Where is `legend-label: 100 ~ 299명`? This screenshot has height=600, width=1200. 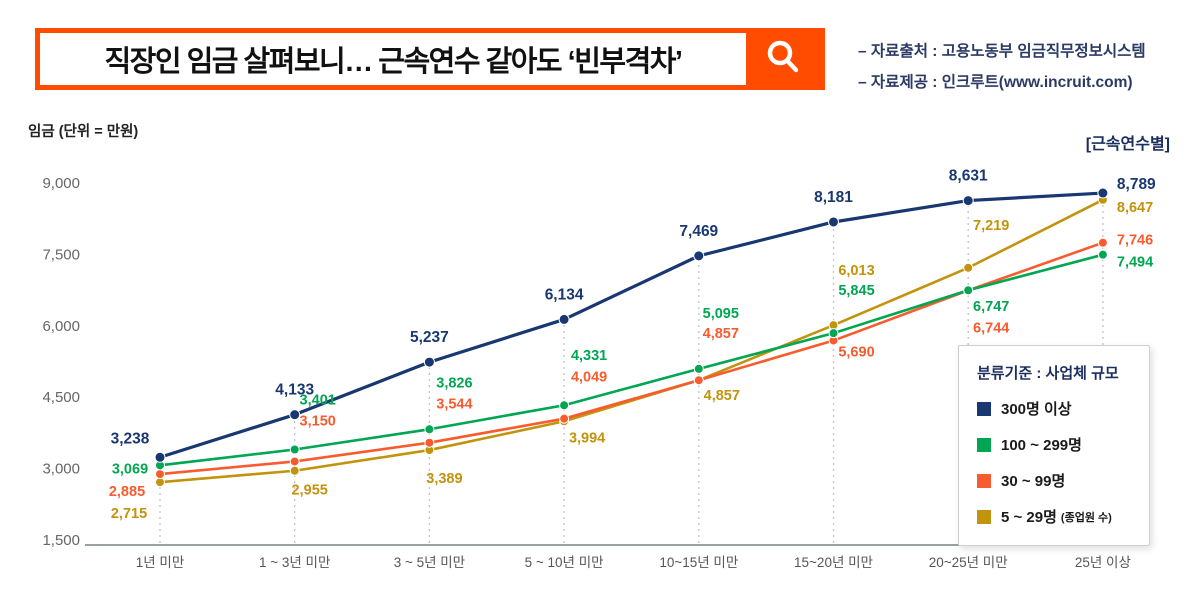 legend-label: 100 ~ 299명 is located at coordinates (1041, 445).